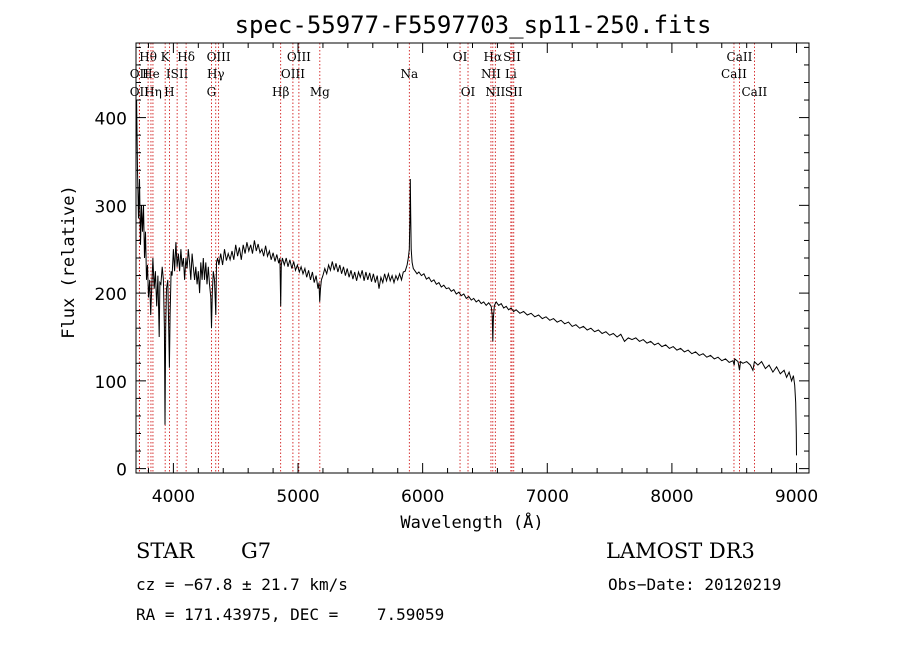  What do you see at coordinates (547, 497) in the screenshot?
I see `x-tick-label: 7000` at bounding box center [547, 497].